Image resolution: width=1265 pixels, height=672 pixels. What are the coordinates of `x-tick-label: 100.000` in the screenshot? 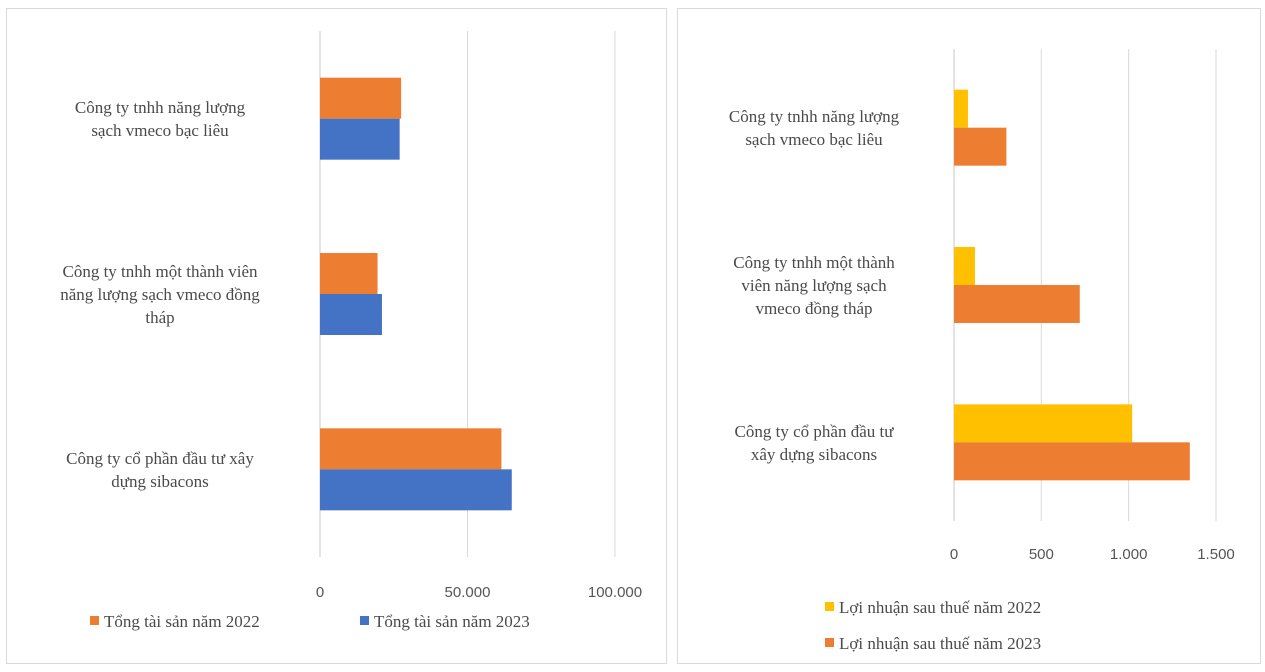 It's located at (615, 592).